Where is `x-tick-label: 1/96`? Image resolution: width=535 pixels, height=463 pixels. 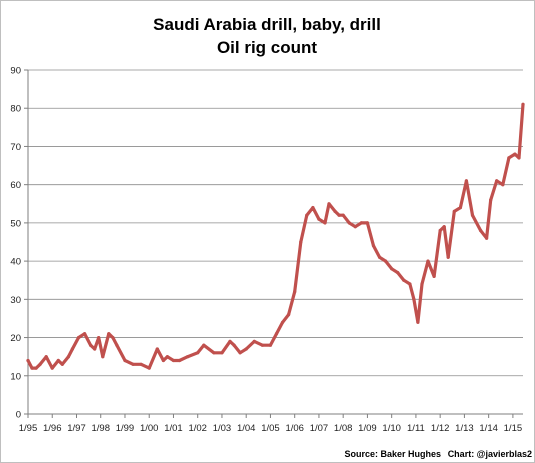 x-tick-label: 1/96 is located at coordinates (52, 428).